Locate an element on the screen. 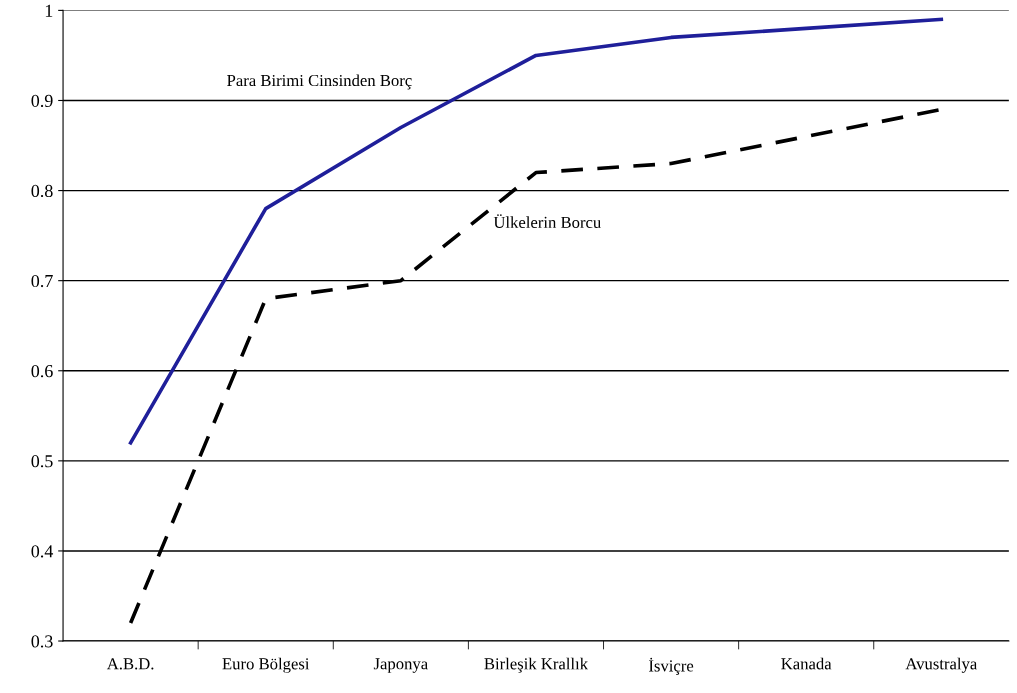 This screenshot has width=1017, height=693. y-tick-label: 0.5 is located at coordinates (42, 461).